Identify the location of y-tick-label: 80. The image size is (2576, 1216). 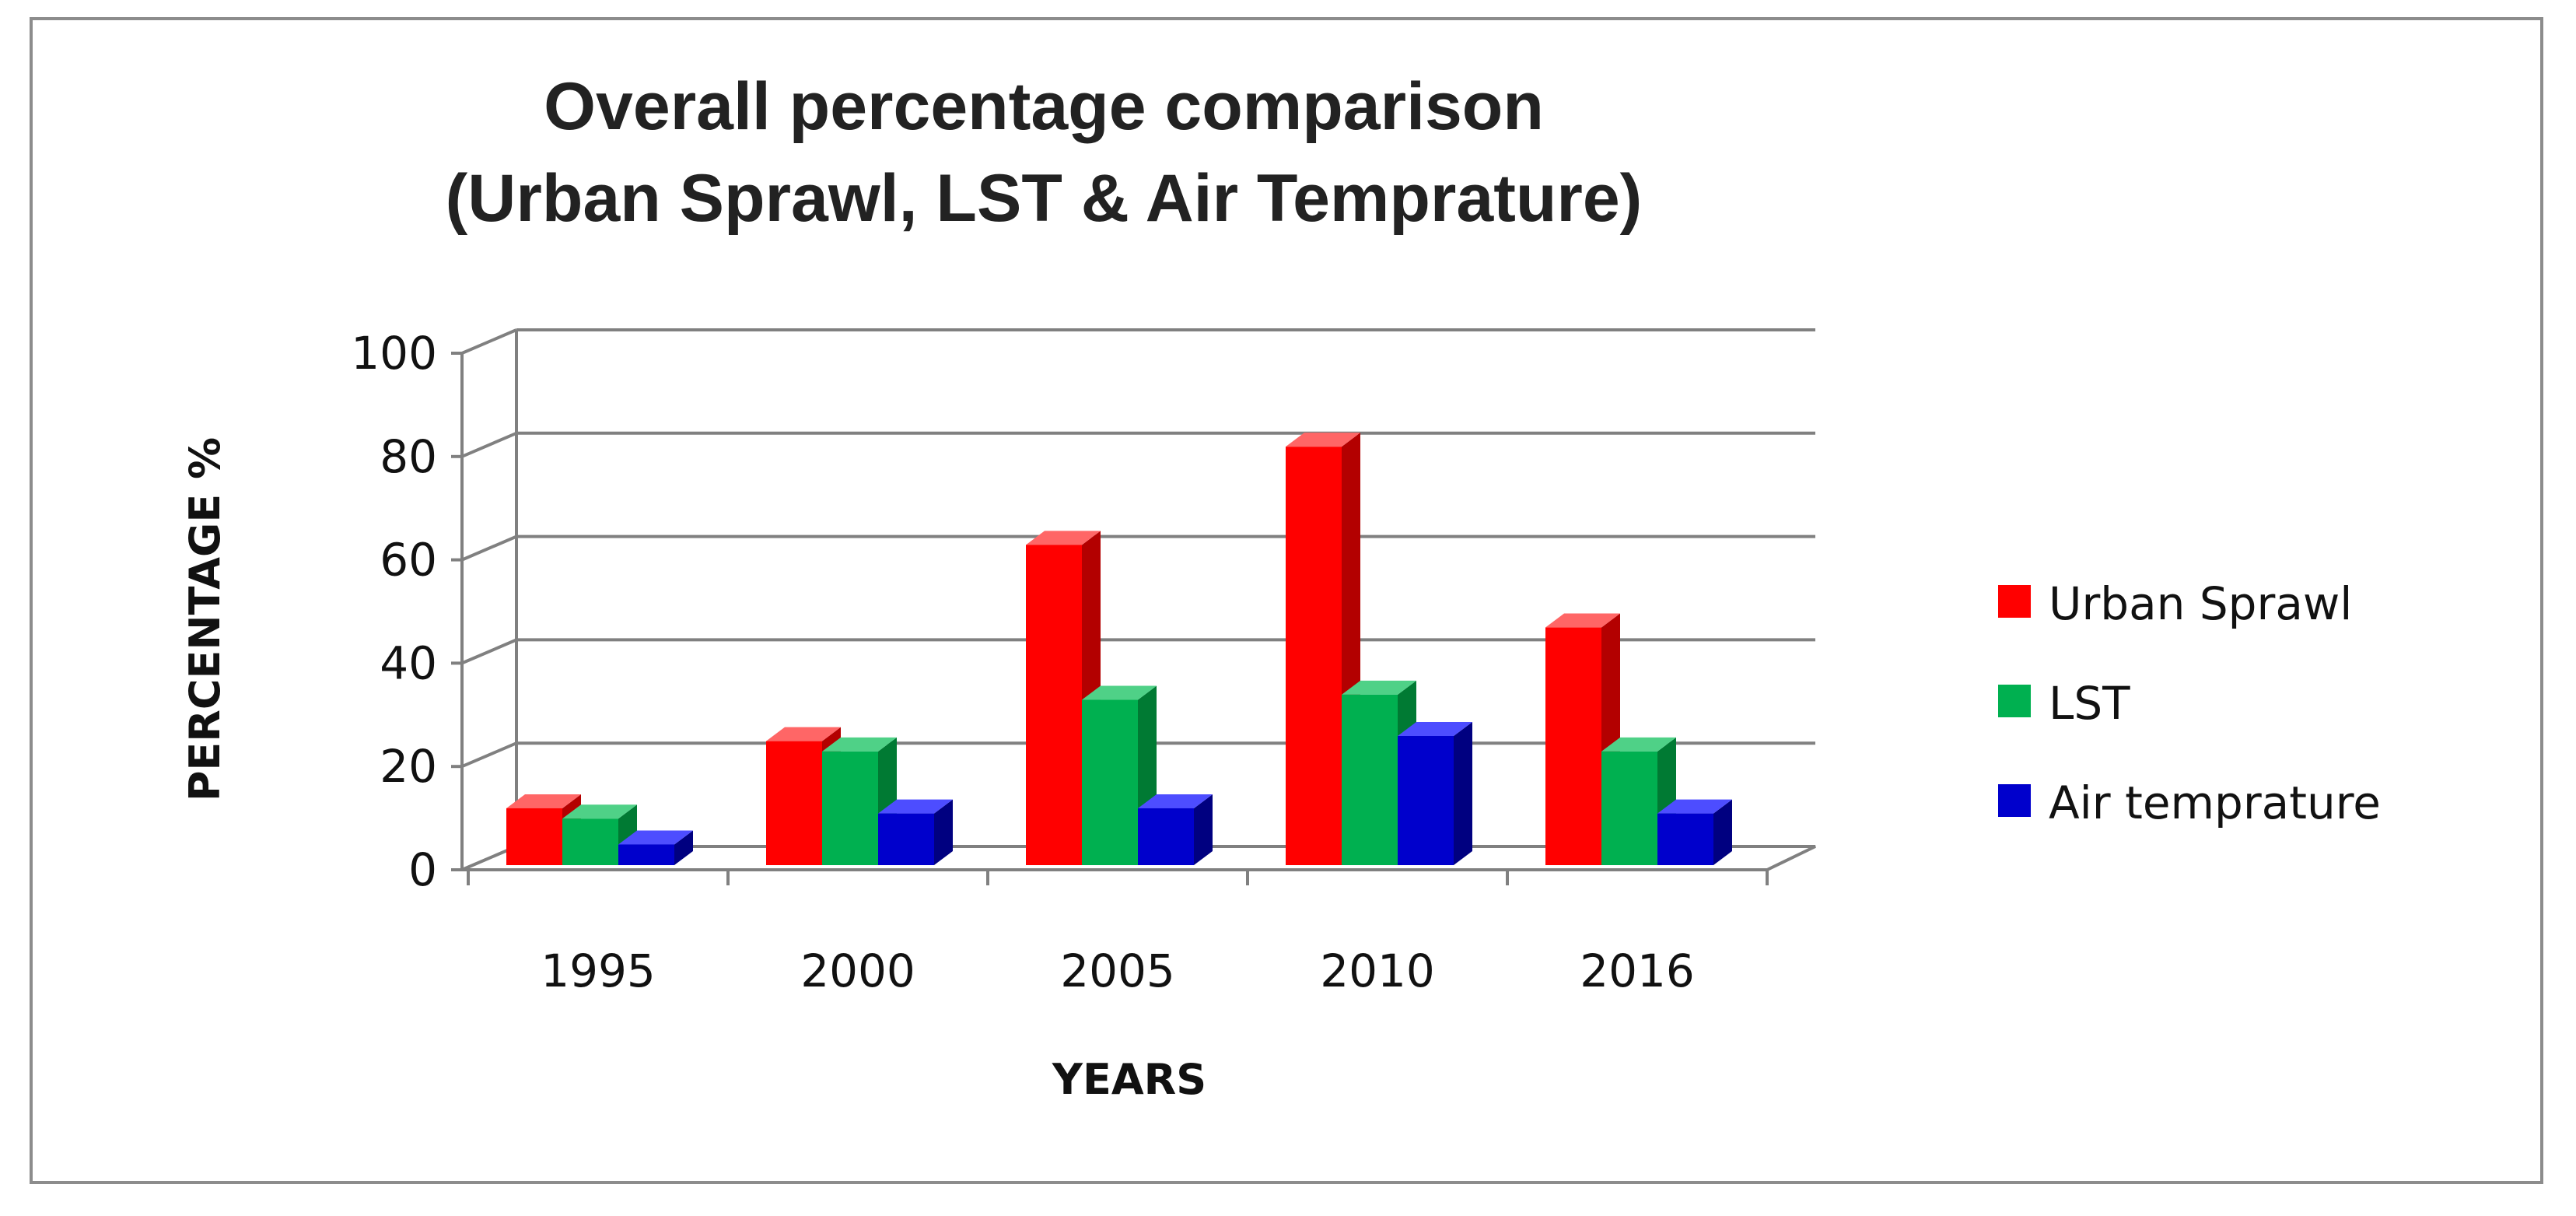
(409, 456).